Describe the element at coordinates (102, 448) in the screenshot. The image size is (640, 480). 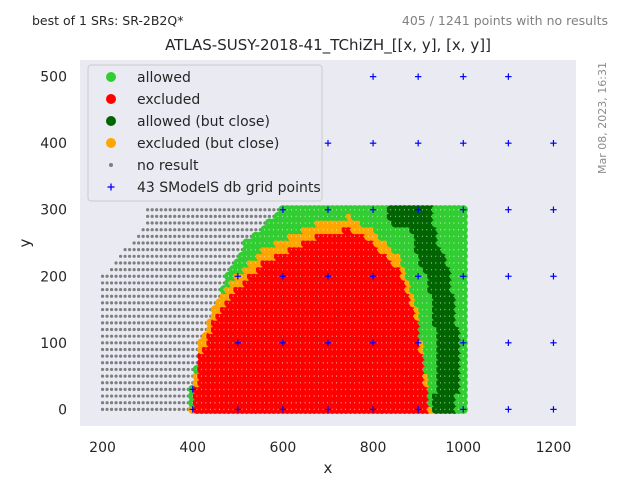
I see `x-tick-label: 200` at that location.